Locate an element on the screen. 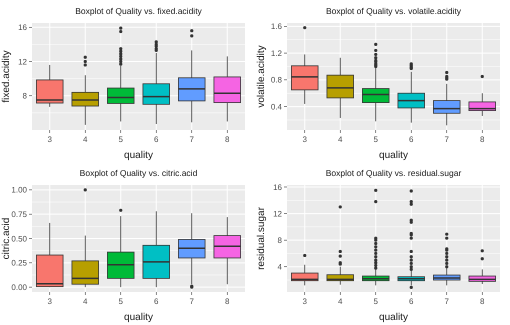 The image size is (510, 325). y-tick-label: 0.75 is located at coordinates (19, 214).